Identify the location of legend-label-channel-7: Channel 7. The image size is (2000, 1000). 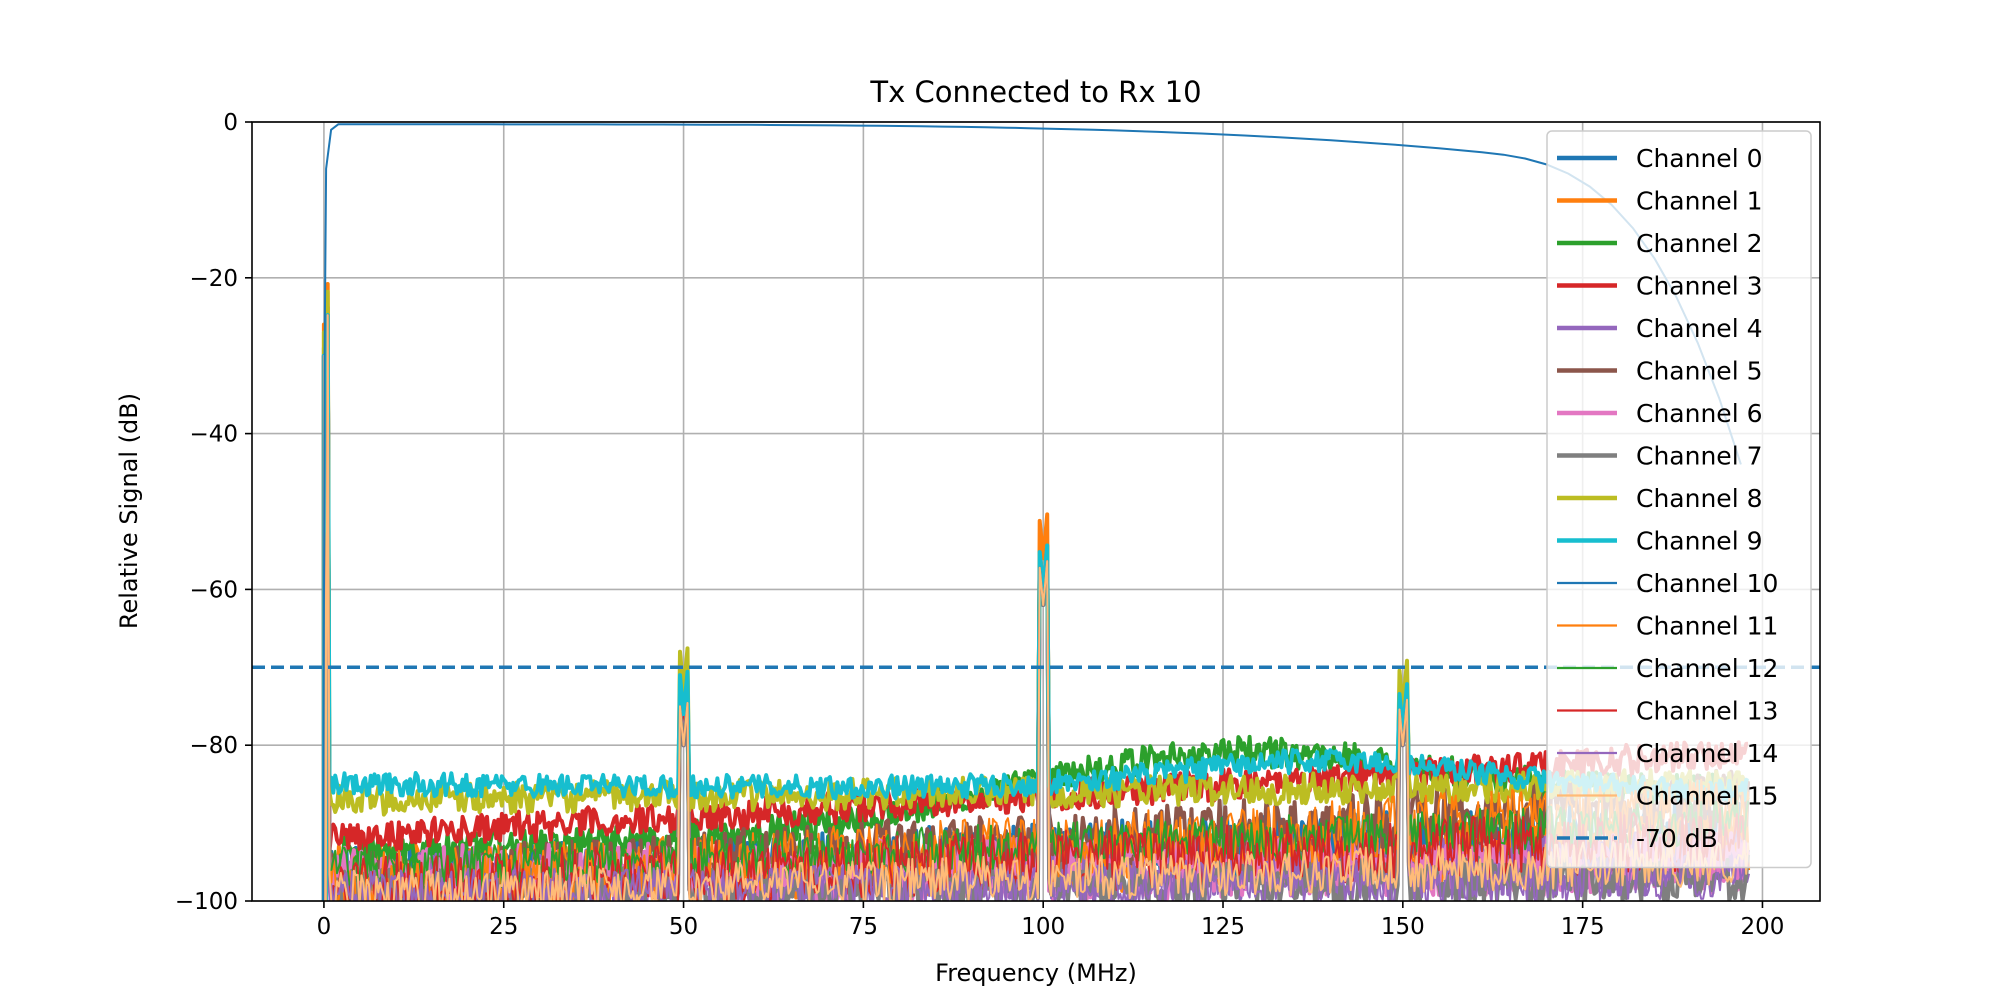
(1699, 456).